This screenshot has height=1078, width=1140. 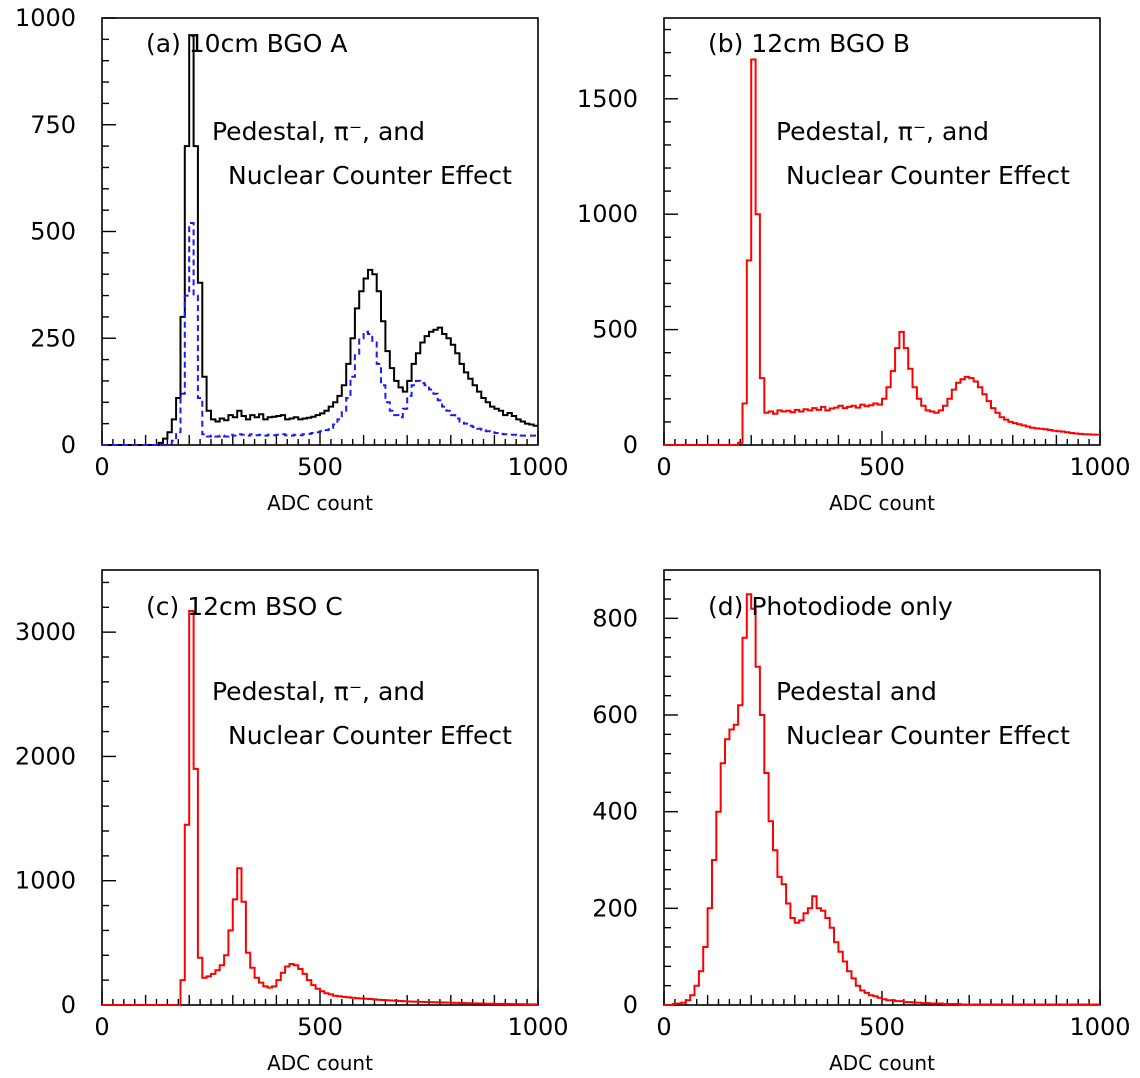 What do you see at coordinates (856, 691) in the screenshot?
I see `annotation-line: Pedestal and` at bounding box center [856, 691].